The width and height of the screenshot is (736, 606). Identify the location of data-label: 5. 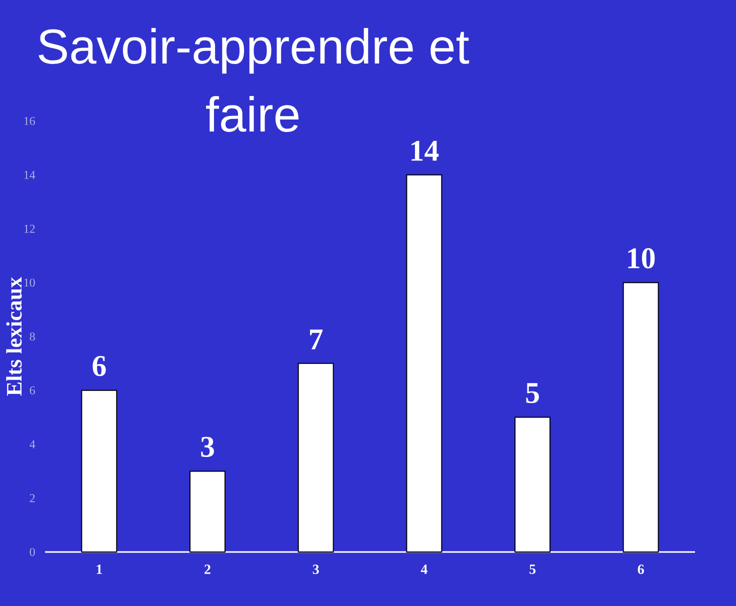
(532, 393).